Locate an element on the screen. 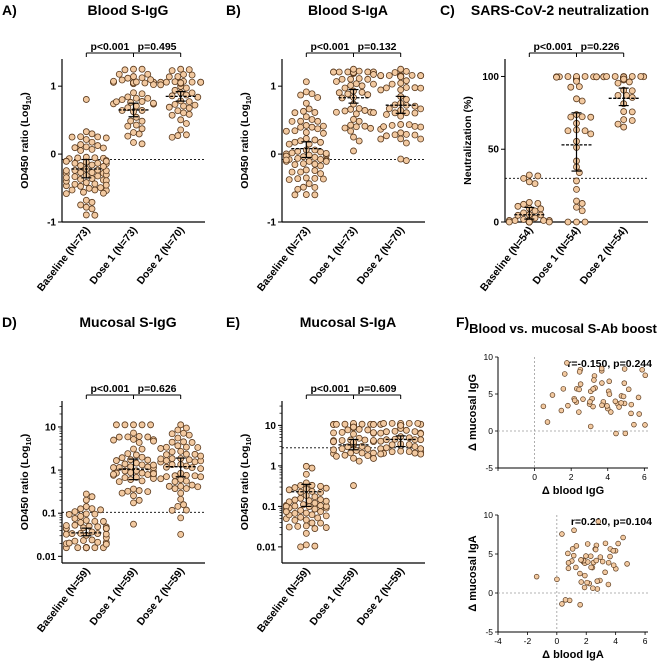  panel-letter-f: F) is located at coordinates (462, 322).